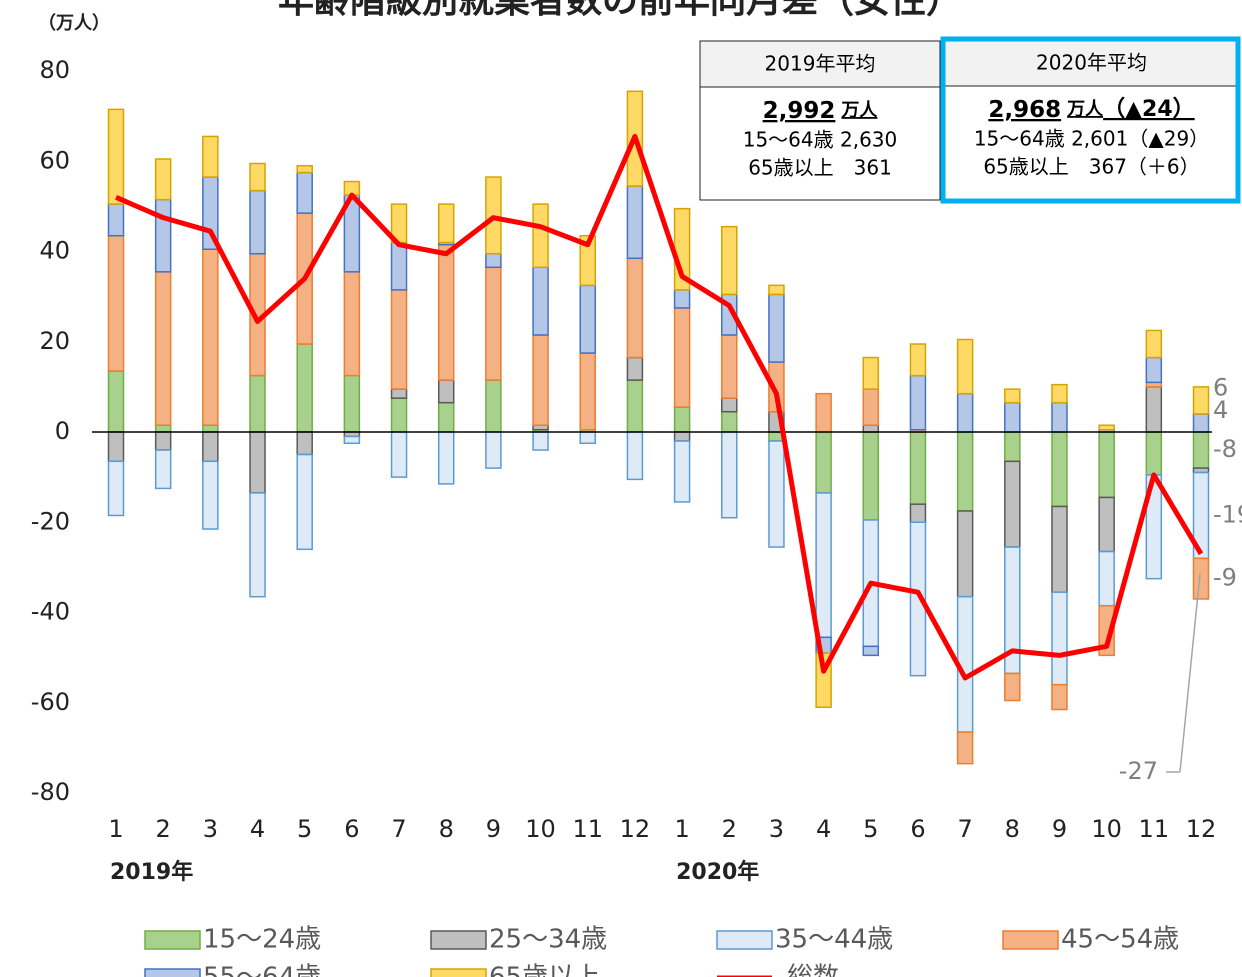 The width and height of the screenshot is (1242, 977). I want to click on y-unit: （万人）, so click(74, 23).